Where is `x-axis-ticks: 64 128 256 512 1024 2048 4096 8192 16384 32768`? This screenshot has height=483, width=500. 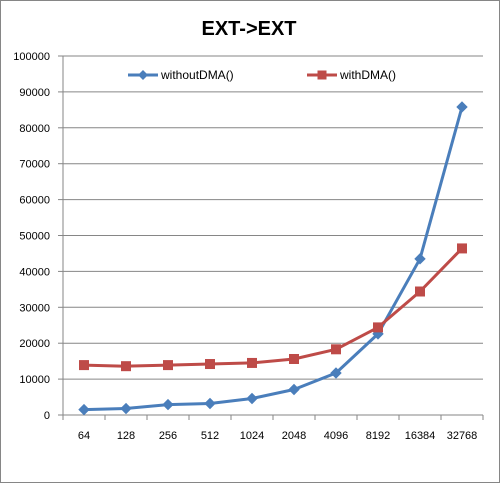
x-axis-ticks: 64 128 256 512 1024 2048 4096 8192 16384 32768 is located at coordinates (277, 436).